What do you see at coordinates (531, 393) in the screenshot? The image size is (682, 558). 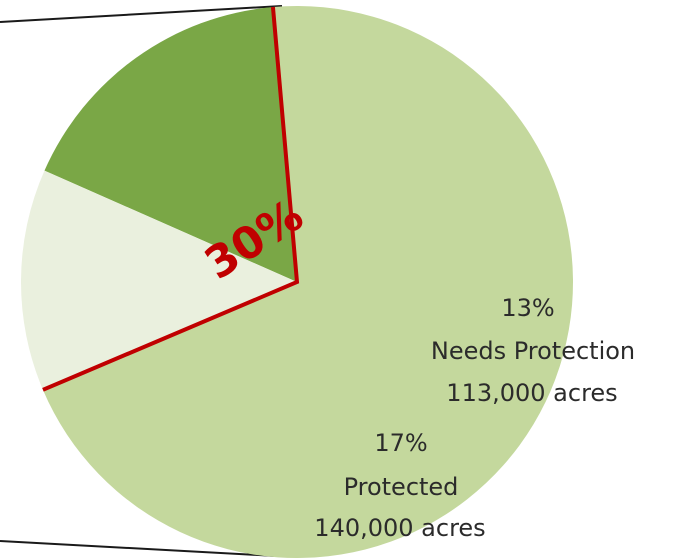 I see `needs-protection-acres-label: 113,000 acres` at bounding box center [531, 393].